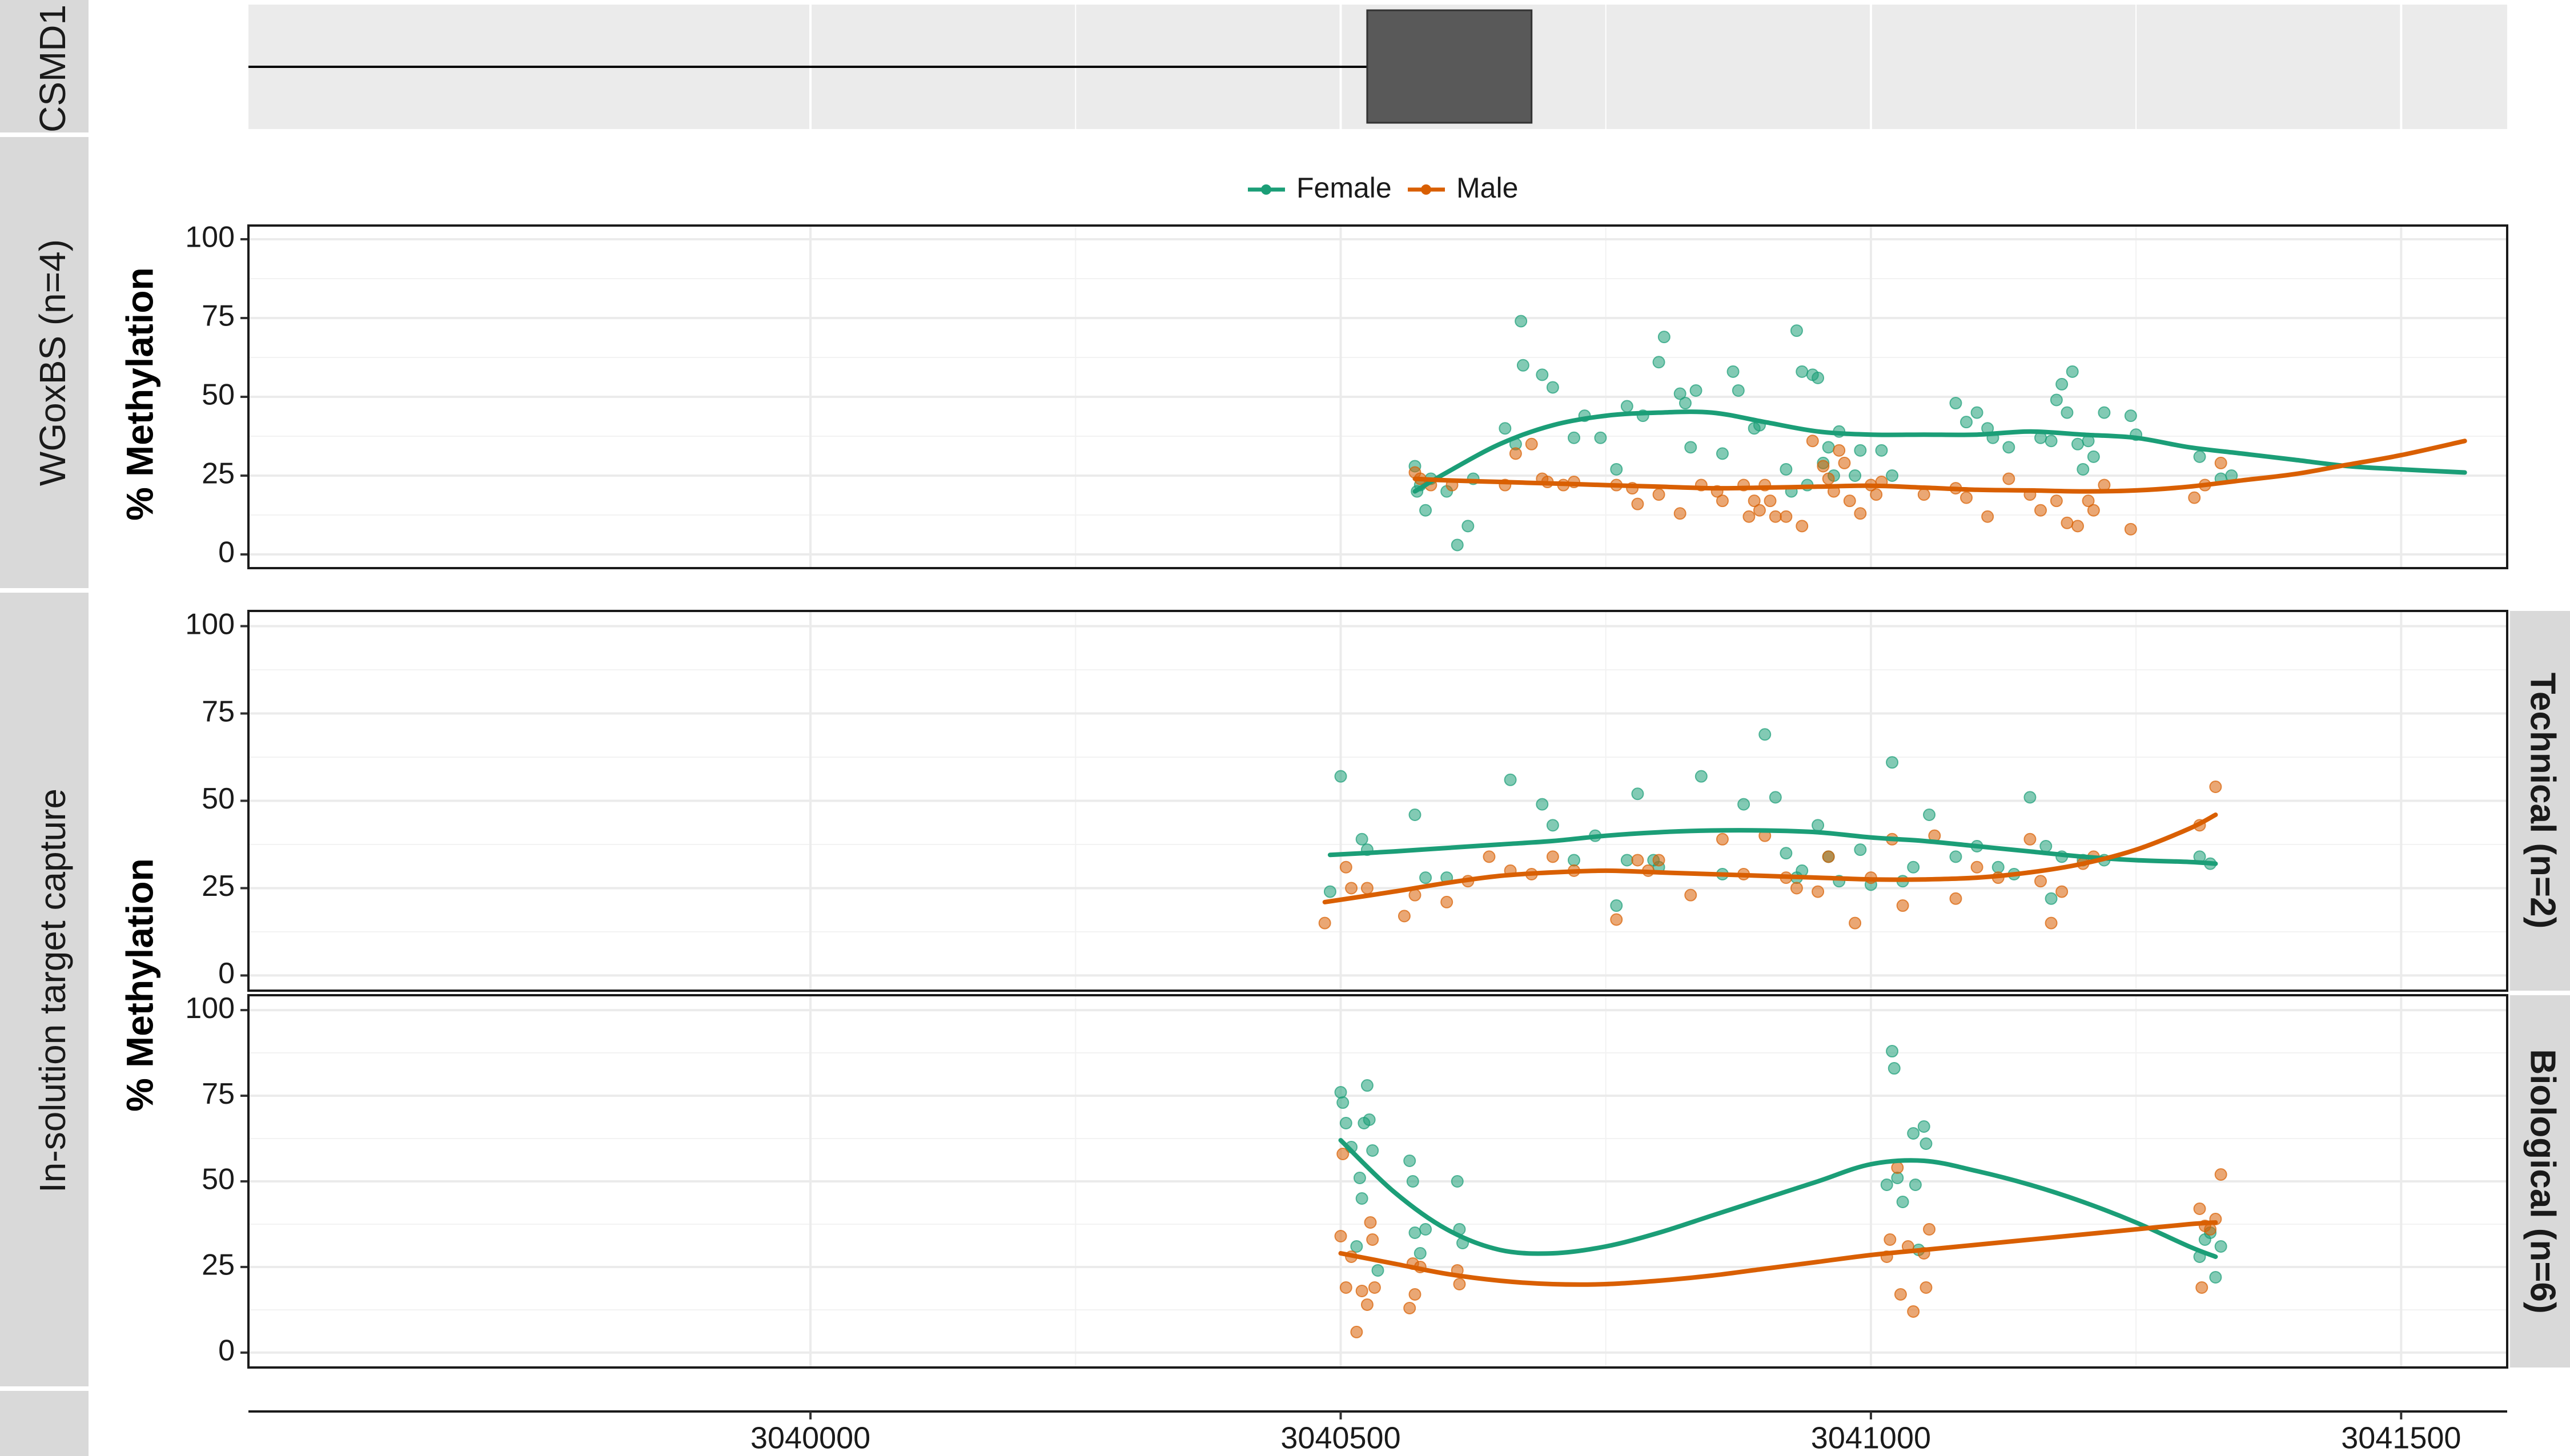 The height and width of the screenshot is (1456, 2570). Describe the element at coordinates (44, 362) in the screenshot. I see `strip-wgoxbs` at that location.